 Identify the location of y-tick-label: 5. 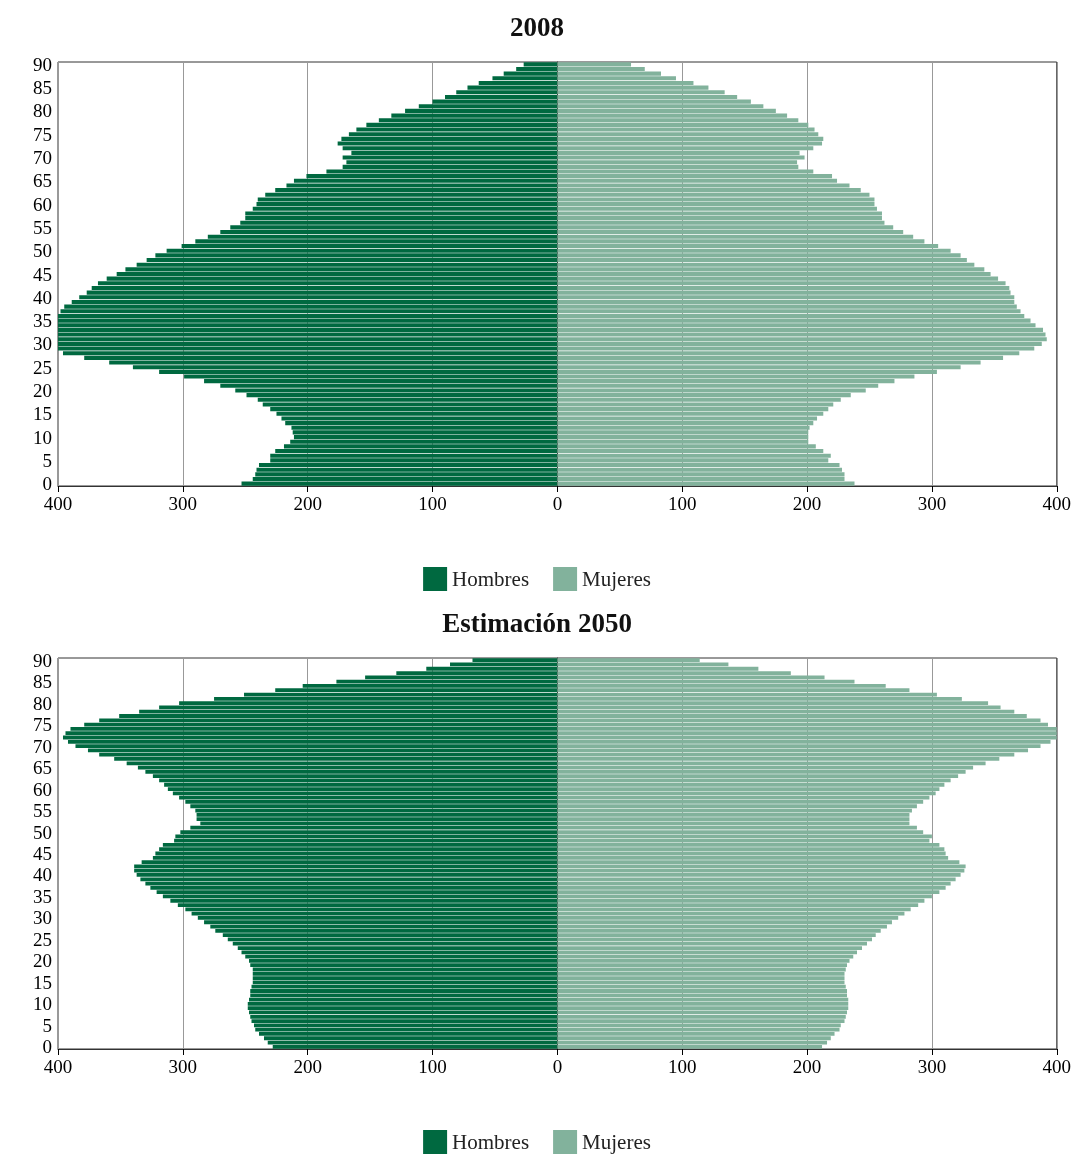
(47, 460).